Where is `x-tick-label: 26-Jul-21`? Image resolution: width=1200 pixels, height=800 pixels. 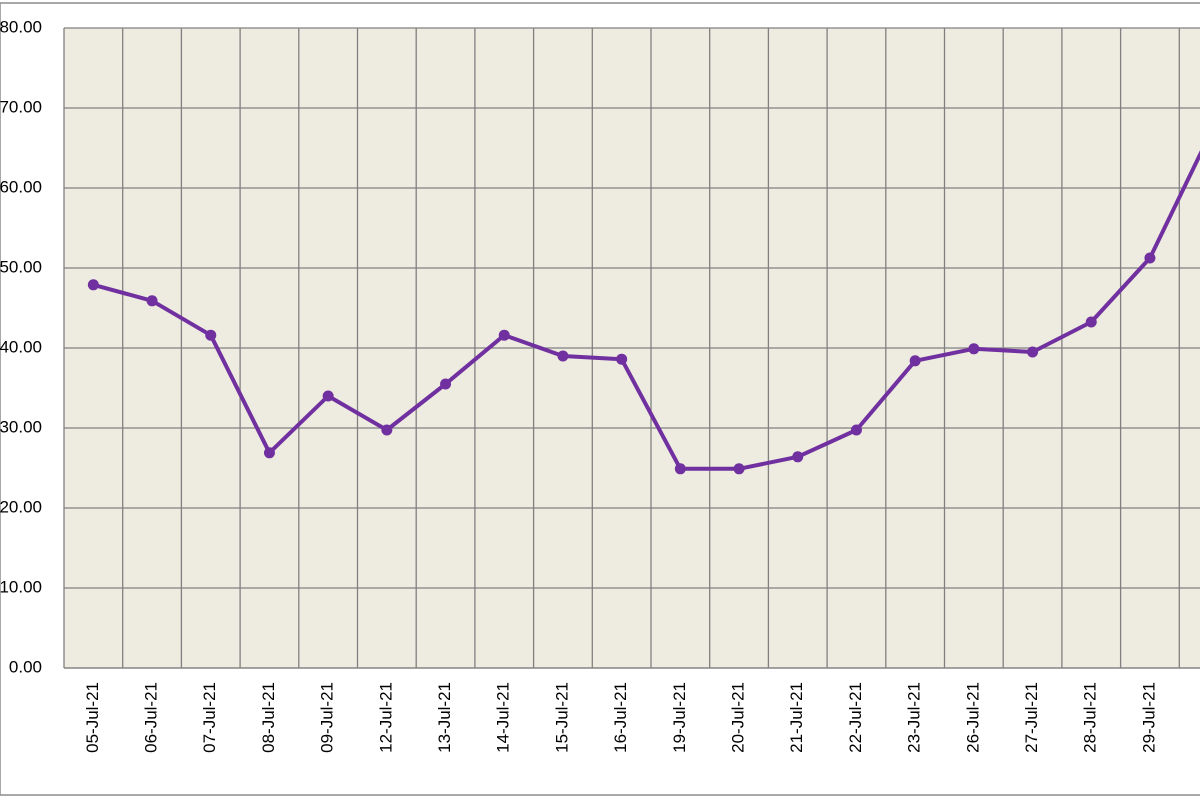
x-tick-label: 26-Jul-21 is located at coordinates (972, 717).